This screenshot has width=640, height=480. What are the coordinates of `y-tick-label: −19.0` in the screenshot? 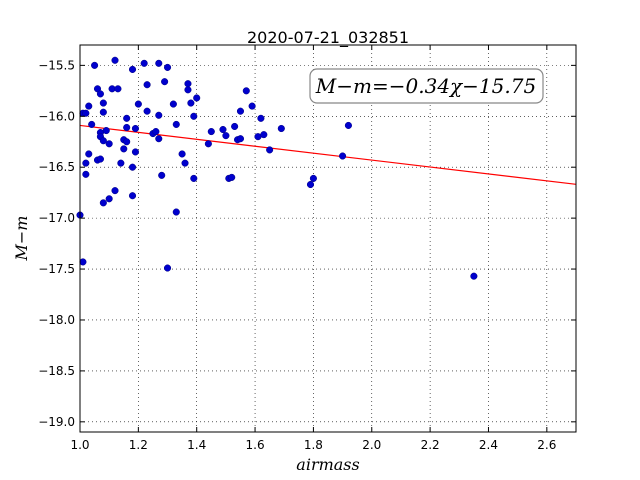 It's located at (56, 422).